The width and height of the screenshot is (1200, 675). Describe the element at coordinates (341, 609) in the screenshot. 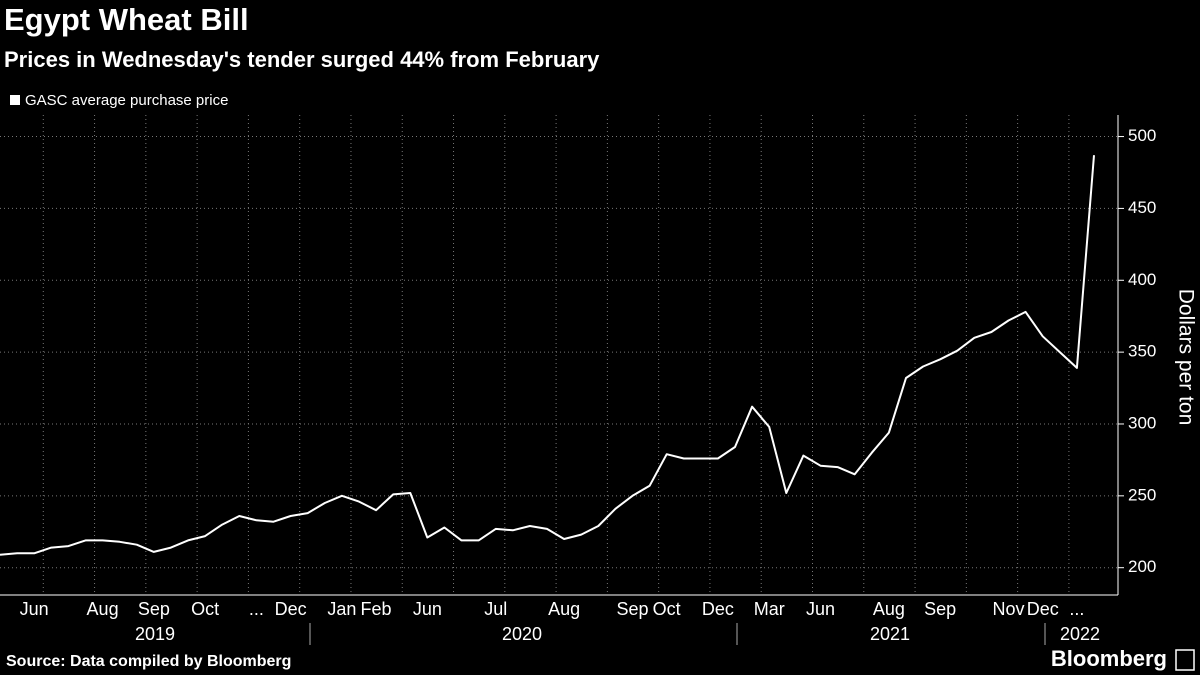

I see `x-tick-label: Jan` at that location.